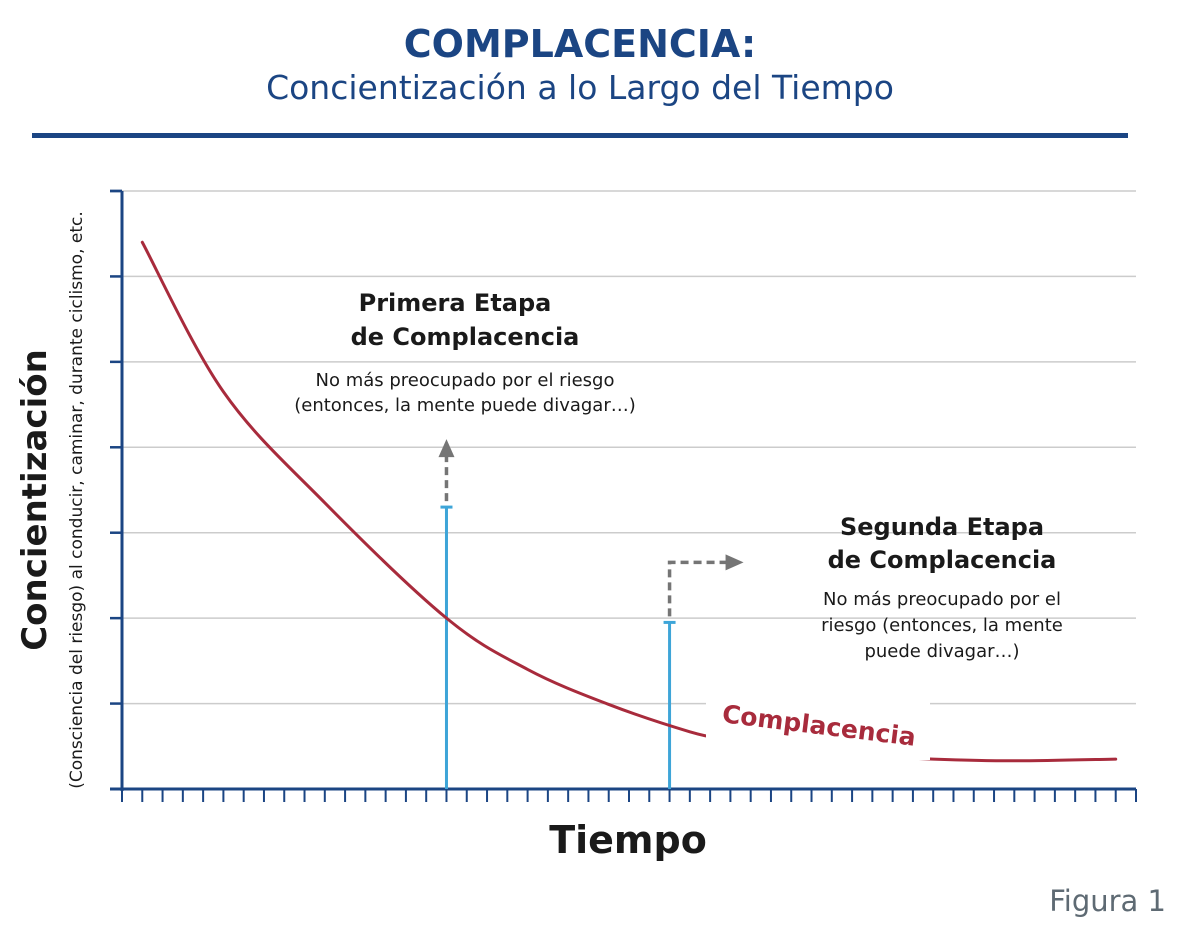  What do you see at coordinates (941, 651) in the screenshot?
I see `stage2-body-line3: puede divagar…)` at bounding box center [941, 651].